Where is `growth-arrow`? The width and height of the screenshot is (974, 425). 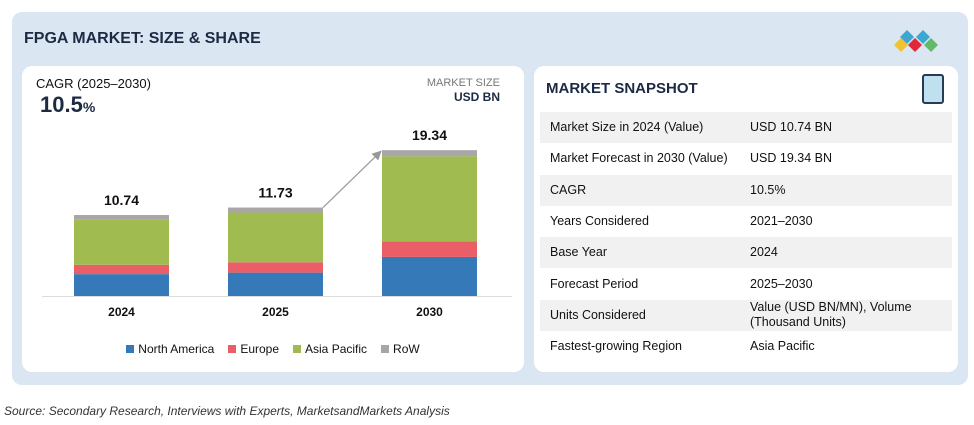 growth-arrow is located at coordinates (352, 179).